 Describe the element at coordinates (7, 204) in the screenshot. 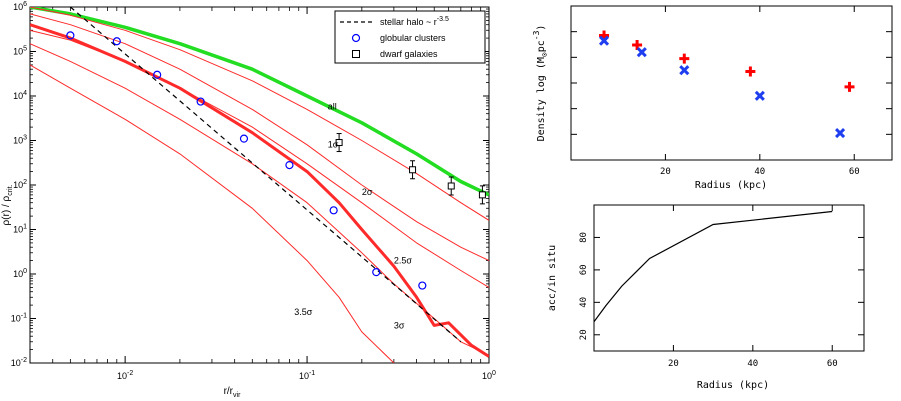

I see `left-y-axis-label: ρ(r) / ρcrit.` at that location.